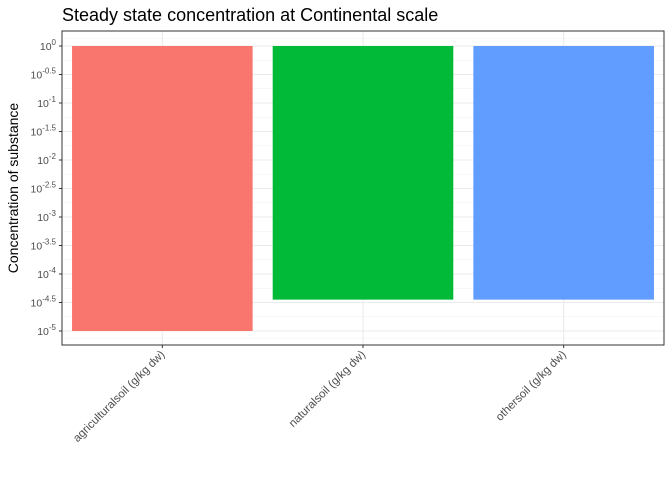 The height and width of the screenshot is (480, 672). Describe the element at coordinates (46, 216) in the screenshot. I see `y-tick-label: 10⁻³` at that location.